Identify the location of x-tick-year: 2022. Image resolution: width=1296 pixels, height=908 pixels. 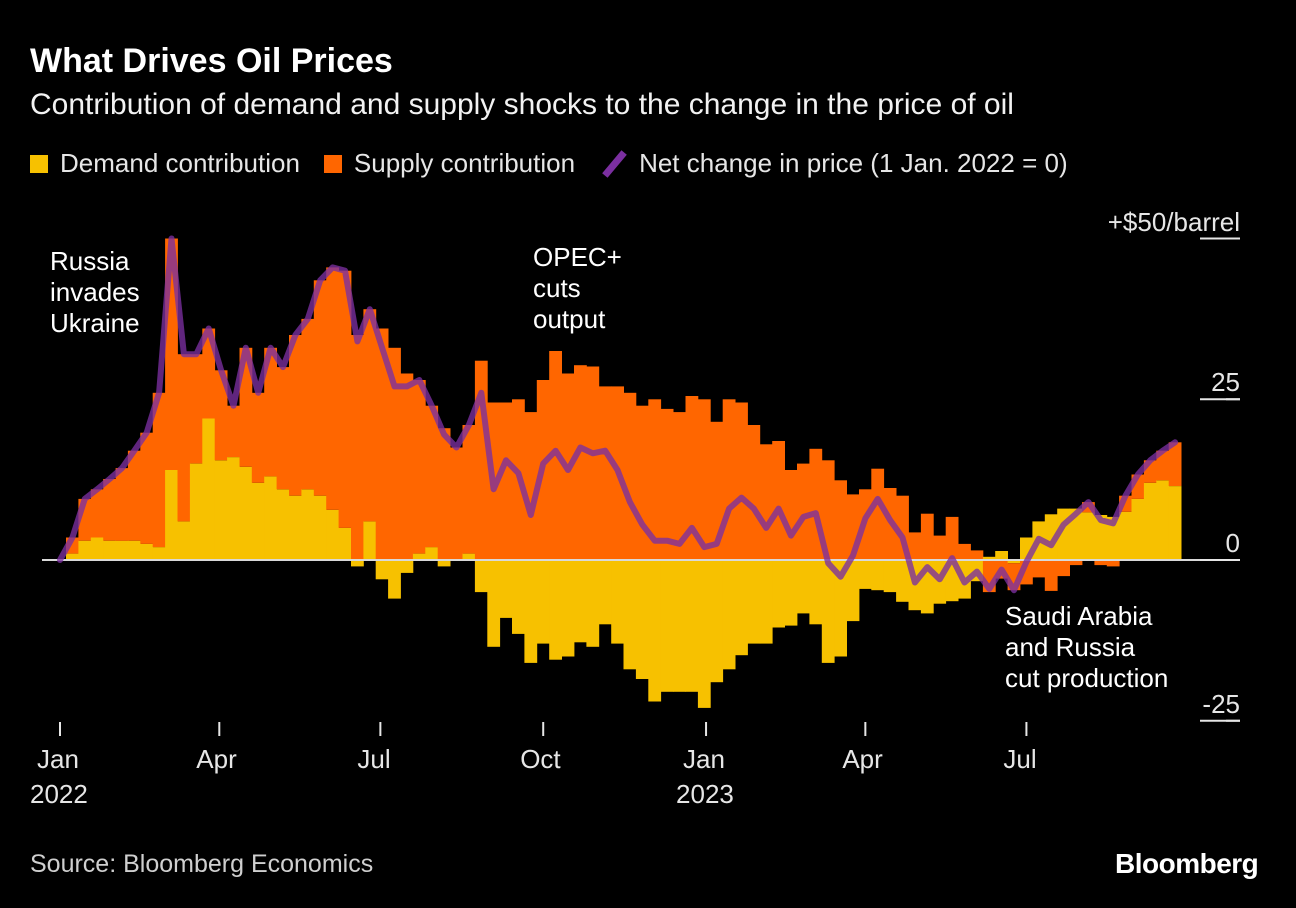
(59, 794).